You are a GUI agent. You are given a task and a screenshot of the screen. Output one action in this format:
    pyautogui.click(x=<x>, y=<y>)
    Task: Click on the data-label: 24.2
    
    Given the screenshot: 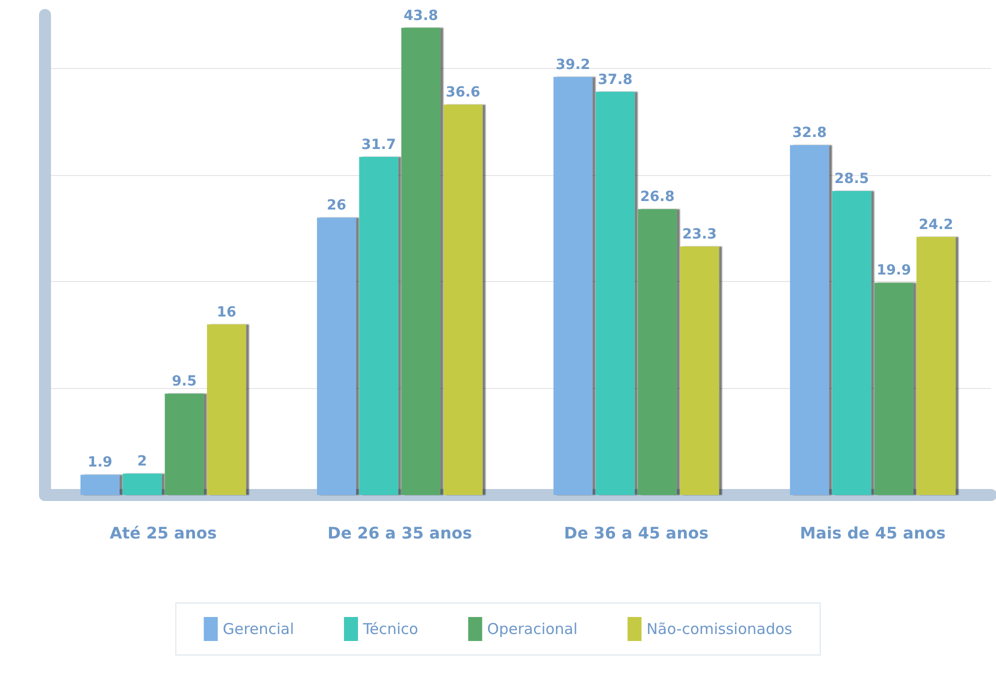 What is the action you would take?
    pyautogui.click(x=936, y=224)
    